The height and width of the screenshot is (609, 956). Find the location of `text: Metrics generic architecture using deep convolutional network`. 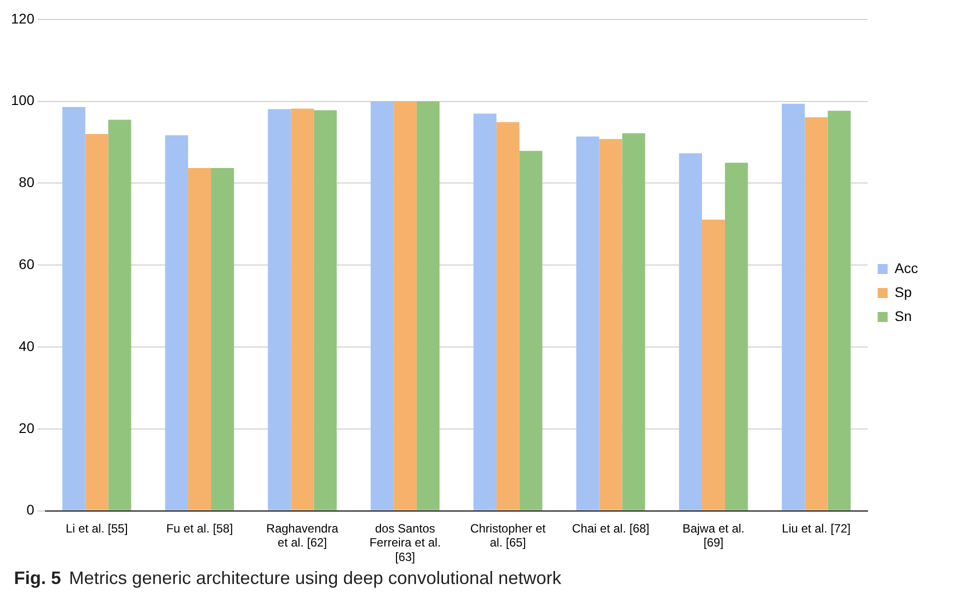

text: Metrics generic architecture using deep convolutional network is located at coordinates (315, 578).